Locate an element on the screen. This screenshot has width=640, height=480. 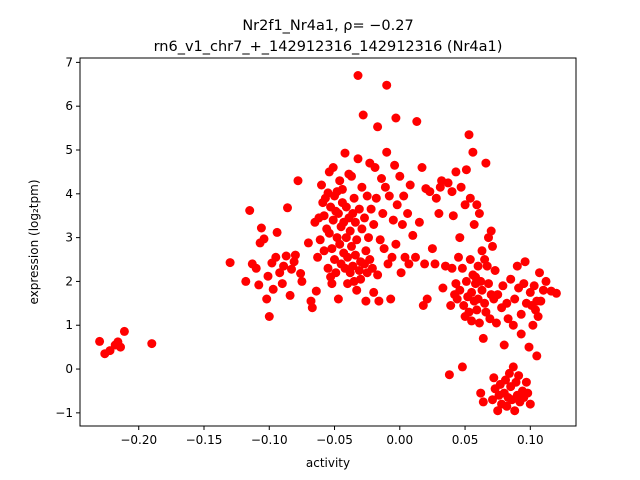
y-axis-ticks: −1 0 1 2 3 4 5 6 7 is located at coordinates (67, 237).